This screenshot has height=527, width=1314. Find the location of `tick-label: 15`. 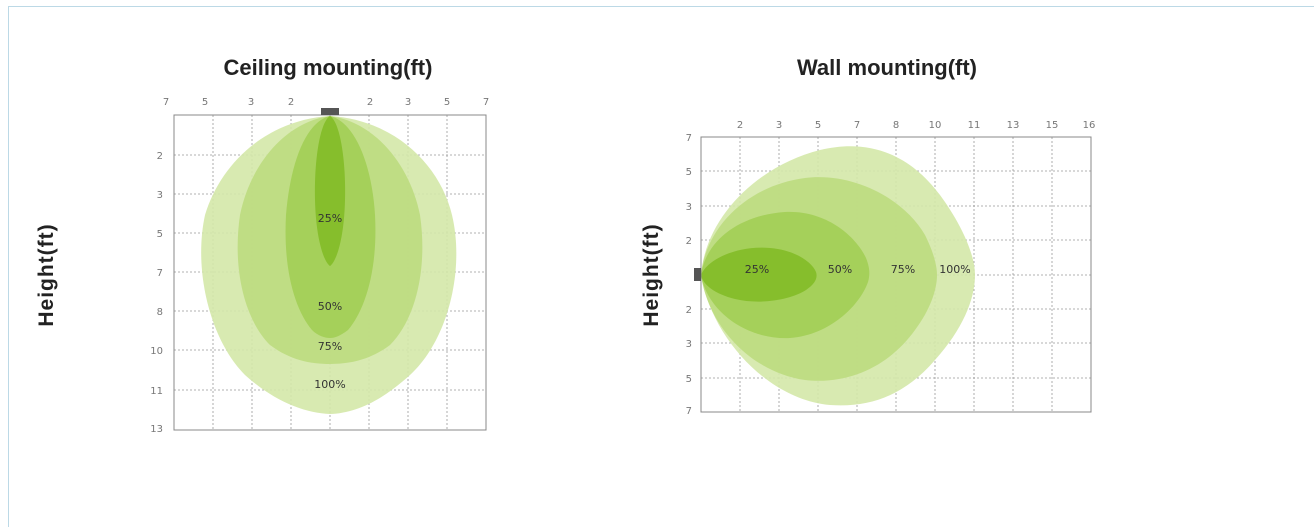

tick-label: 15 is located at coordinates (1052, 125).